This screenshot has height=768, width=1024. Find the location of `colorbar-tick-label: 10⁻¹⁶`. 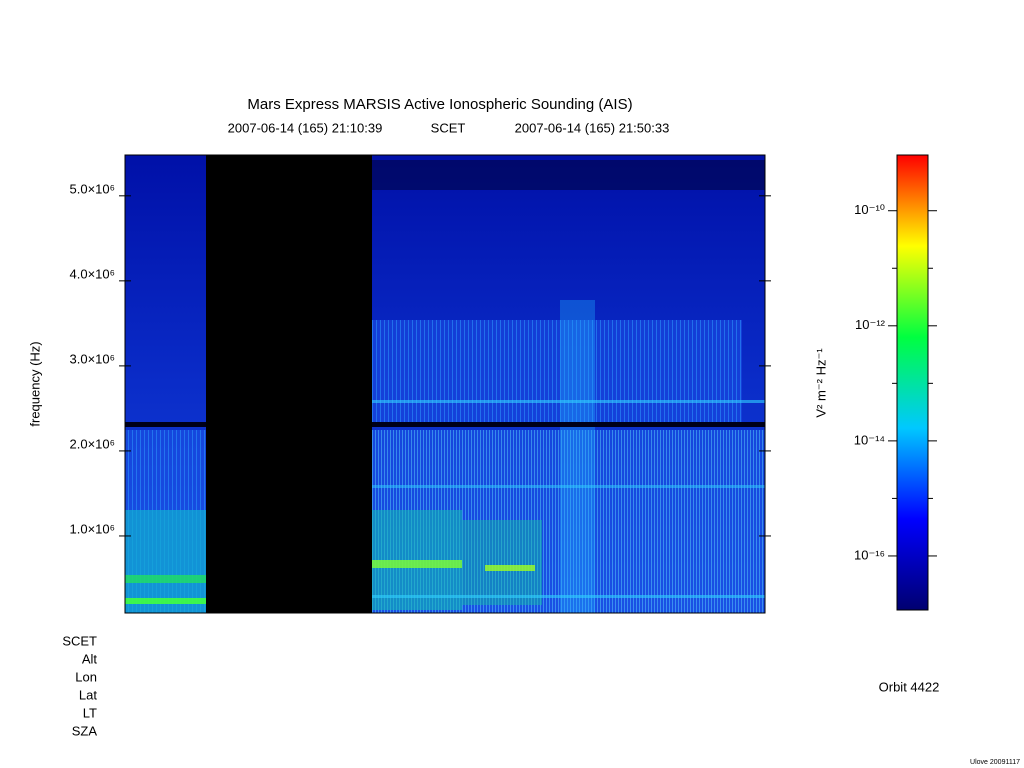

colorbar-tick-label: 10⁻¹⁶ is located at coordinates (869, 554).